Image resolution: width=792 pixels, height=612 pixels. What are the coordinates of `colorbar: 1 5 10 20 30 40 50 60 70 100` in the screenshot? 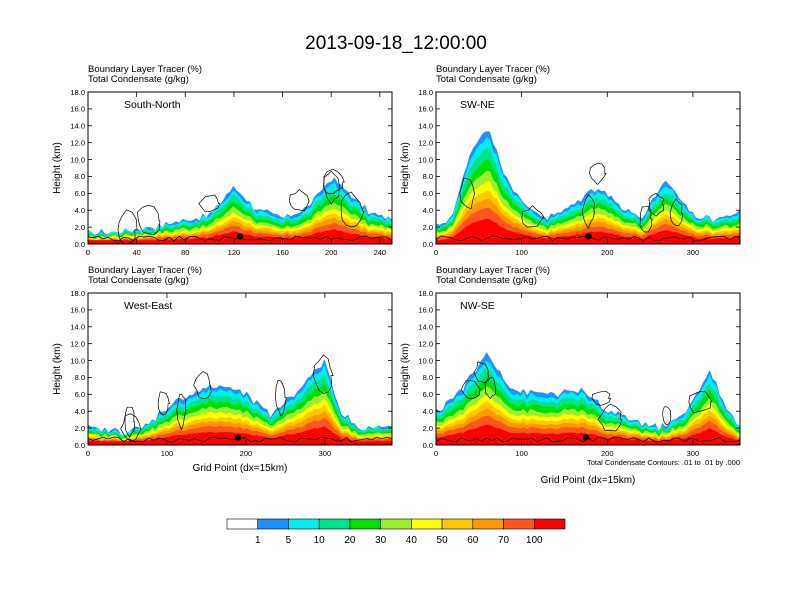 It's located at (396, 532).